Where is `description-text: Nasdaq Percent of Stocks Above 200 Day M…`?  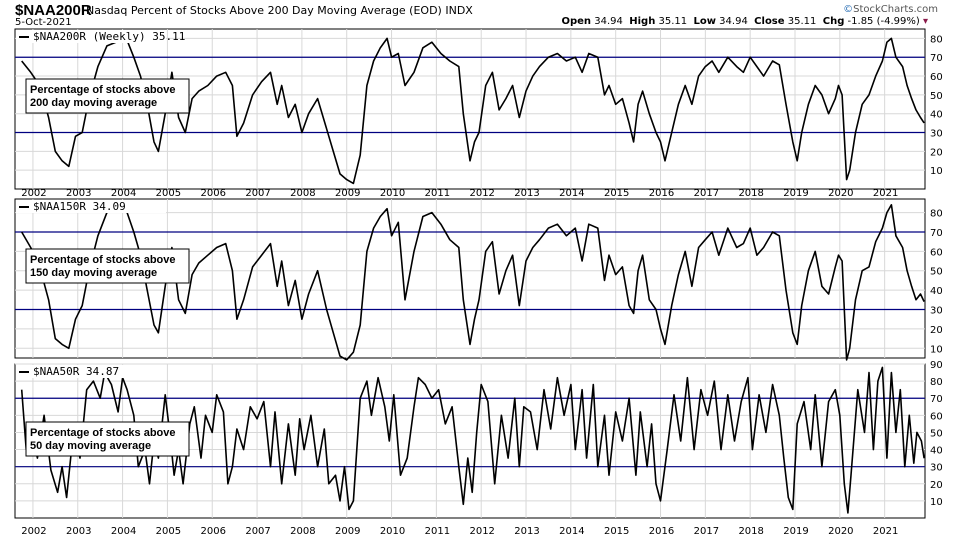 description-text: Nasdaq Percent of Stocks Above 200 Day M… is located at coordinates (264, 10).